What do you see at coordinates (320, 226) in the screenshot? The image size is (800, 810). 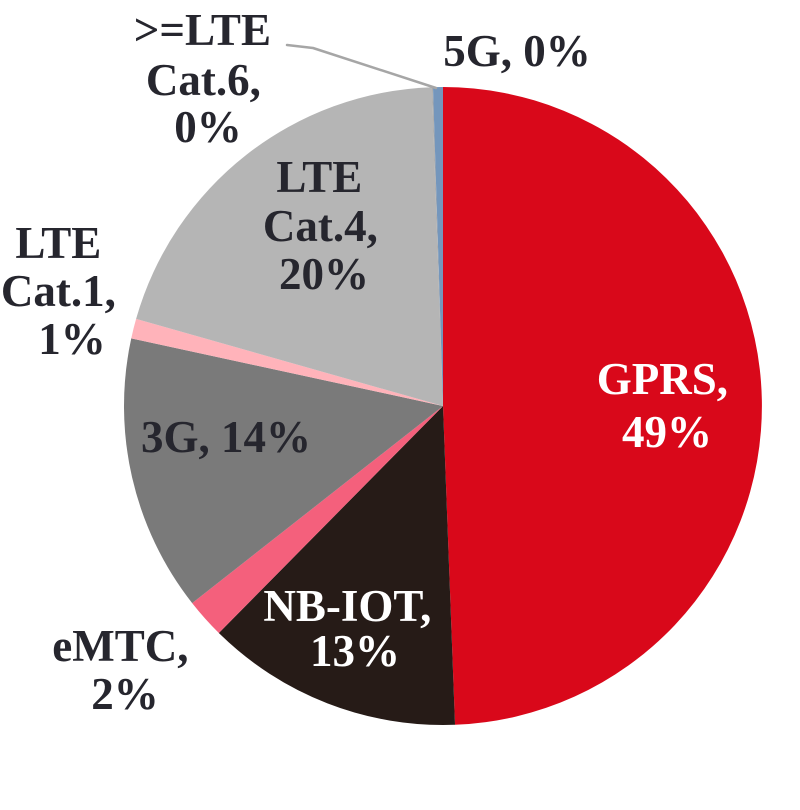 I see `label-line: Cat.4,` at bounding box center [320, 226].